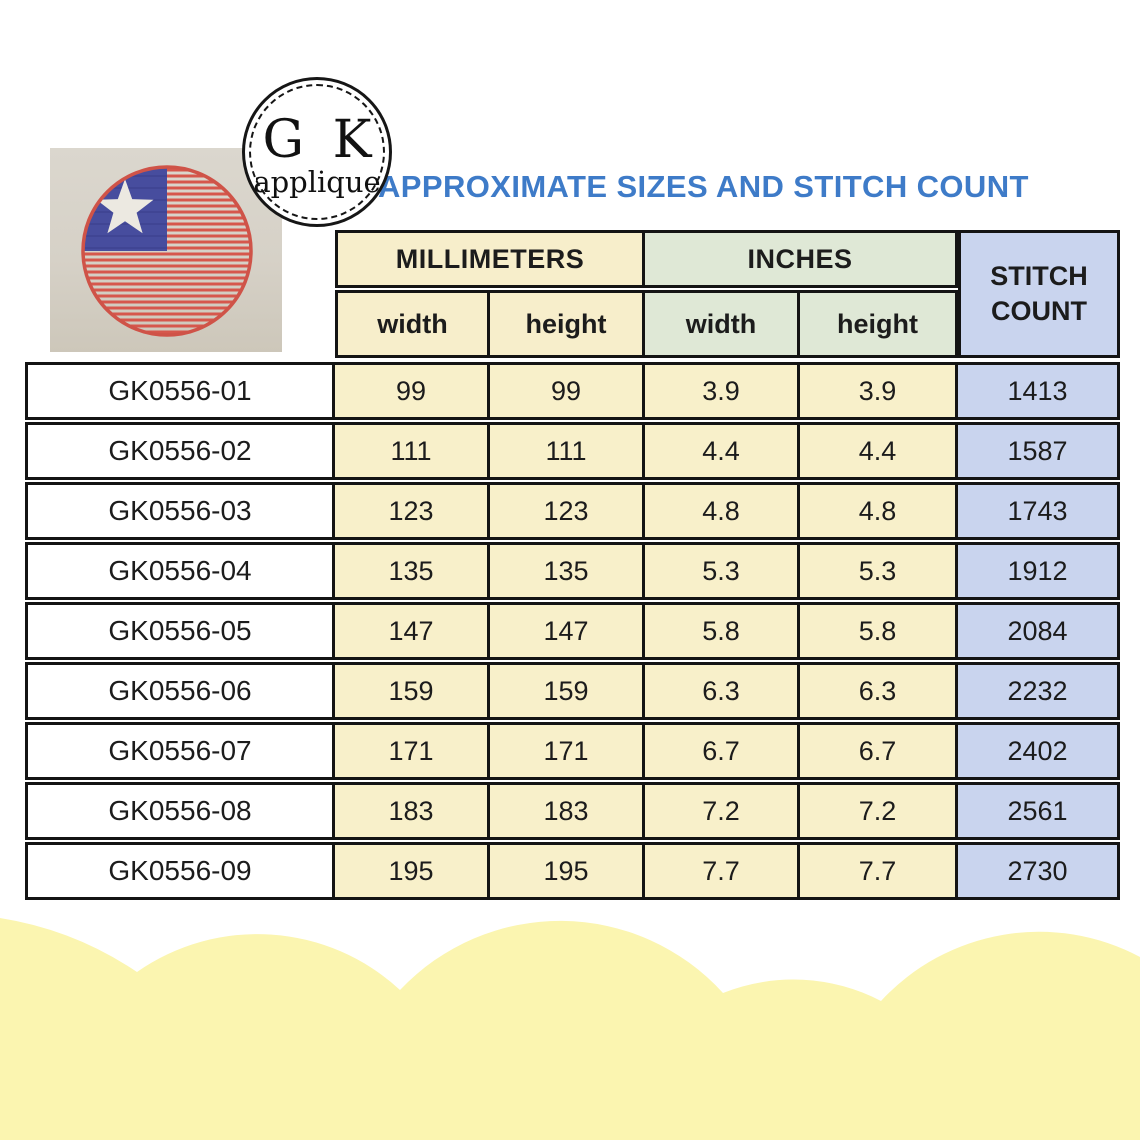 This screenshot has height=1140, width=1140. Describe the element at coordinates (180, 691) in the screenshot. I see `design-code-cell: GK0556-06` at that location.